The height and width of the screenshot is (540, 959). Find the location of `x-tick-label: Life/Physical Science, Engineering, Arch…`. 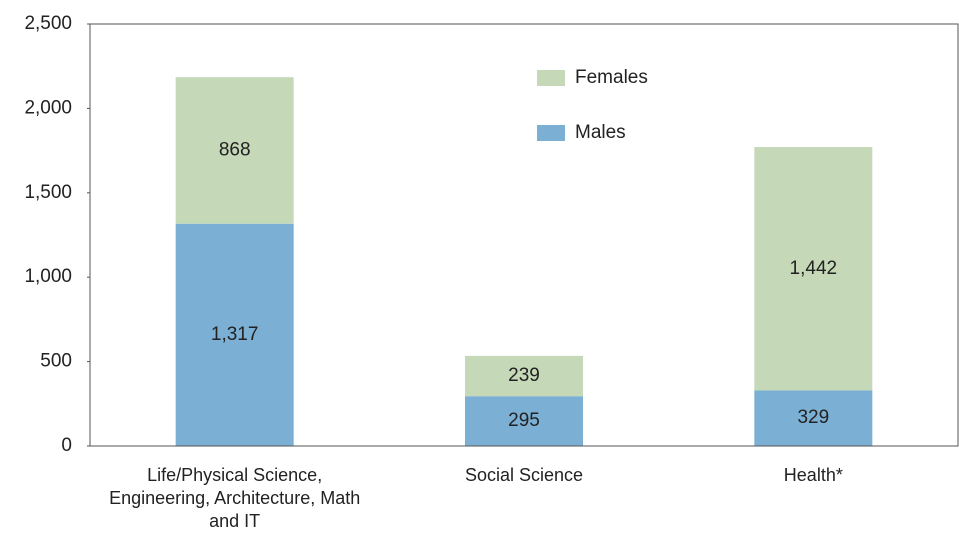

x-tick-label: Life/Physical Science, Engineering, Arch… is located at coordinates (235, 498).